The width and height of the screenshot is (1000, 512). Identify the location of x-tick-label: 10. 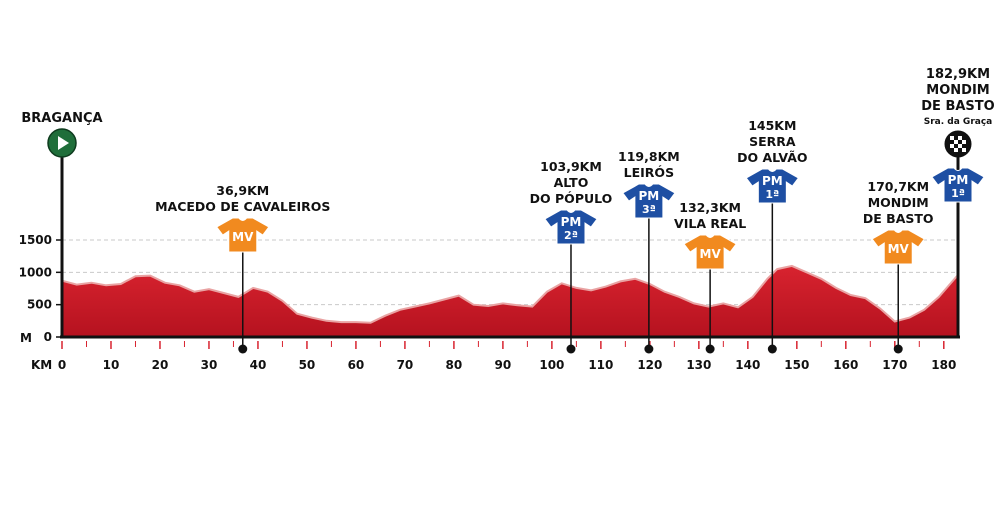
(111, 365).